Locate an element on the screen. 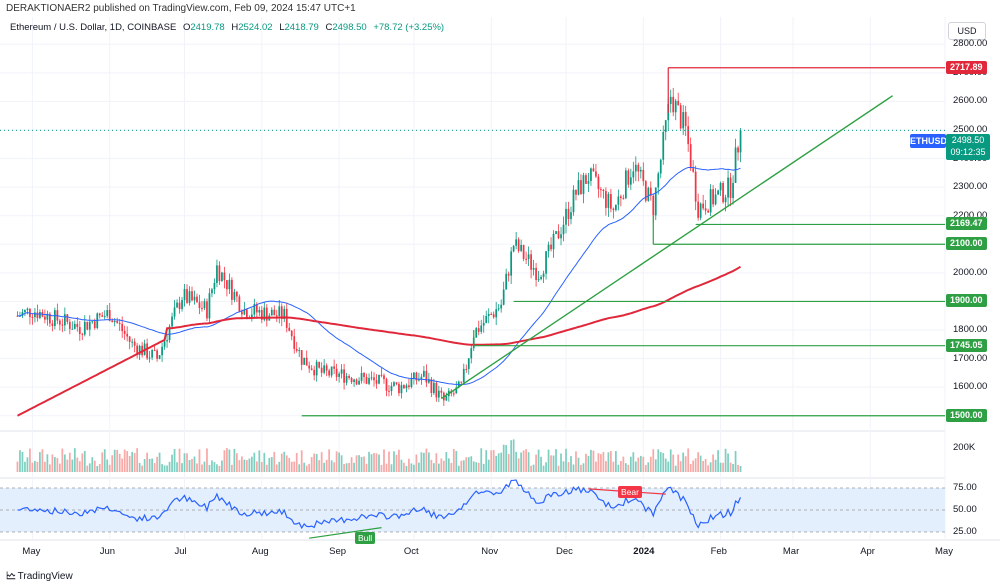 This screenshot has height=586, width=1000. bull-divergence-marker: Bull is located at coordinates (365, 538).